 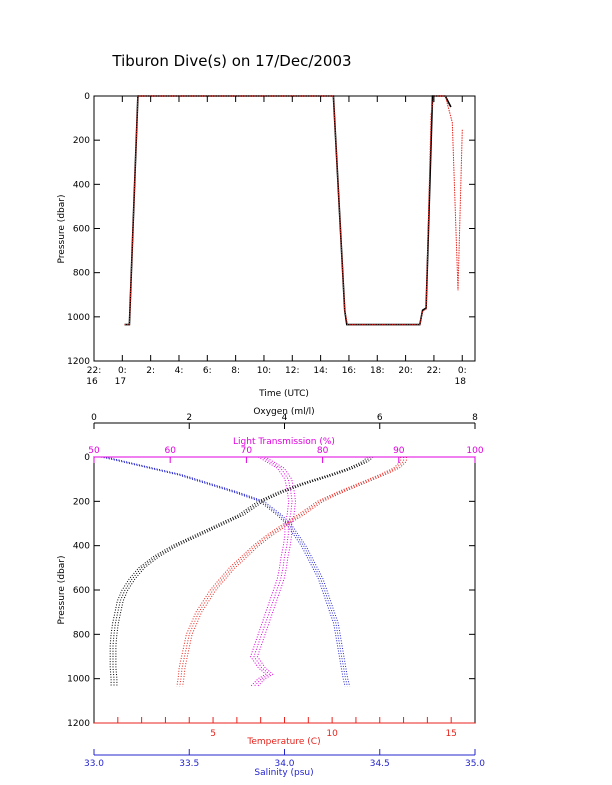 What do you see at coordinates (235, 371) in the screenshot?
I see `time-series-x-tick-label: 8:` at bounding box center [235, 371].